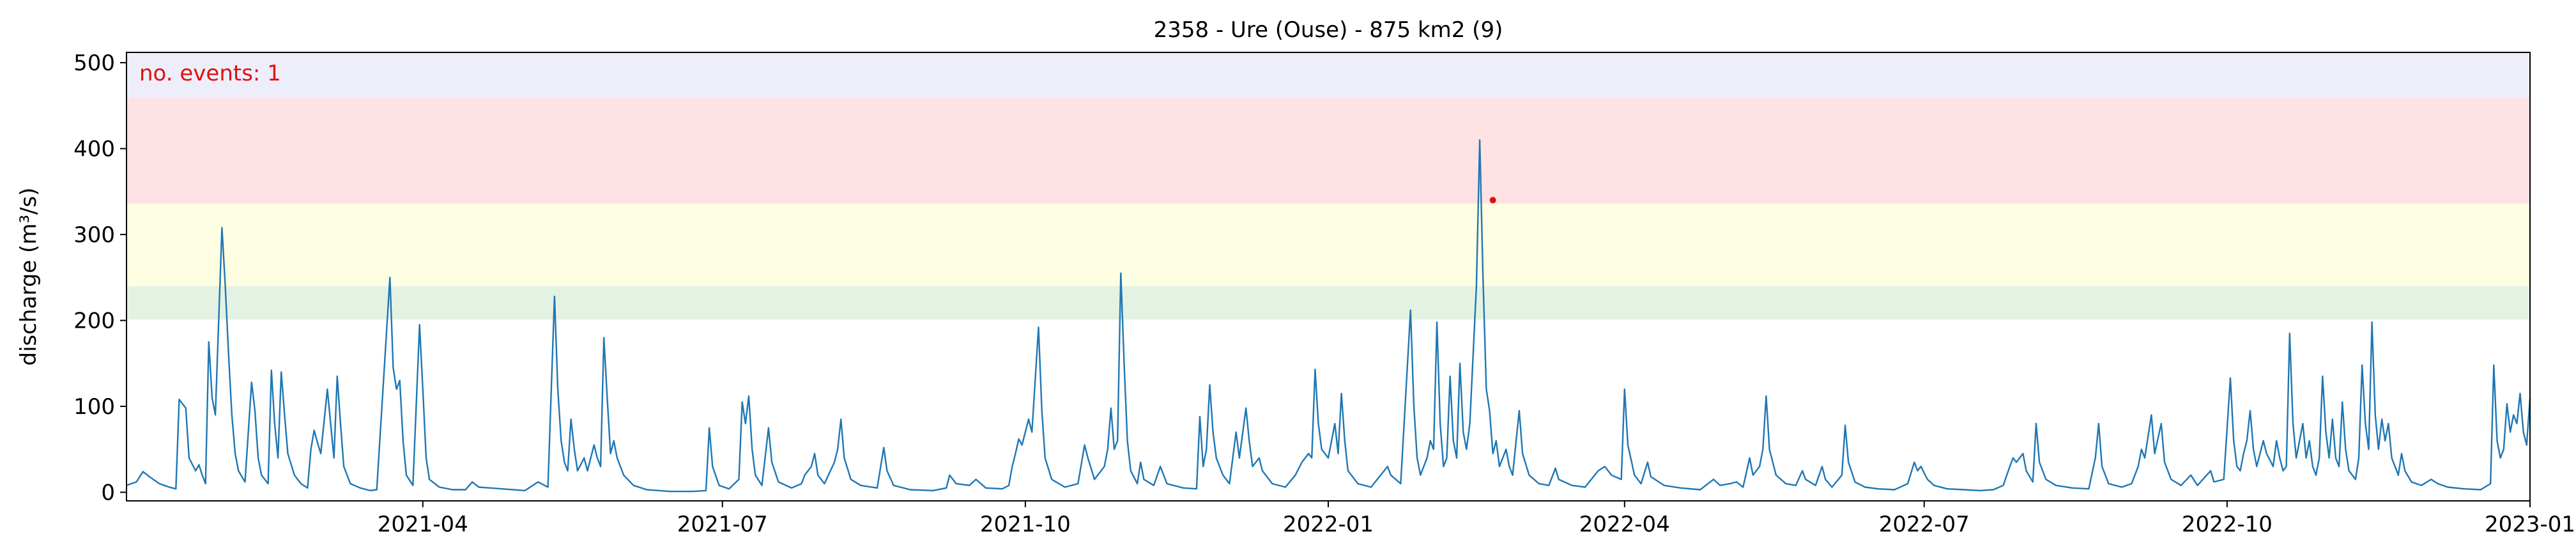 Image resolution: width=2576 pixels, height=559 pixels. What do you see at coordinates (2530, 524) in the screenshot?
I see `x-tick-label: 2023-01` at bounding box center [2530, 524].